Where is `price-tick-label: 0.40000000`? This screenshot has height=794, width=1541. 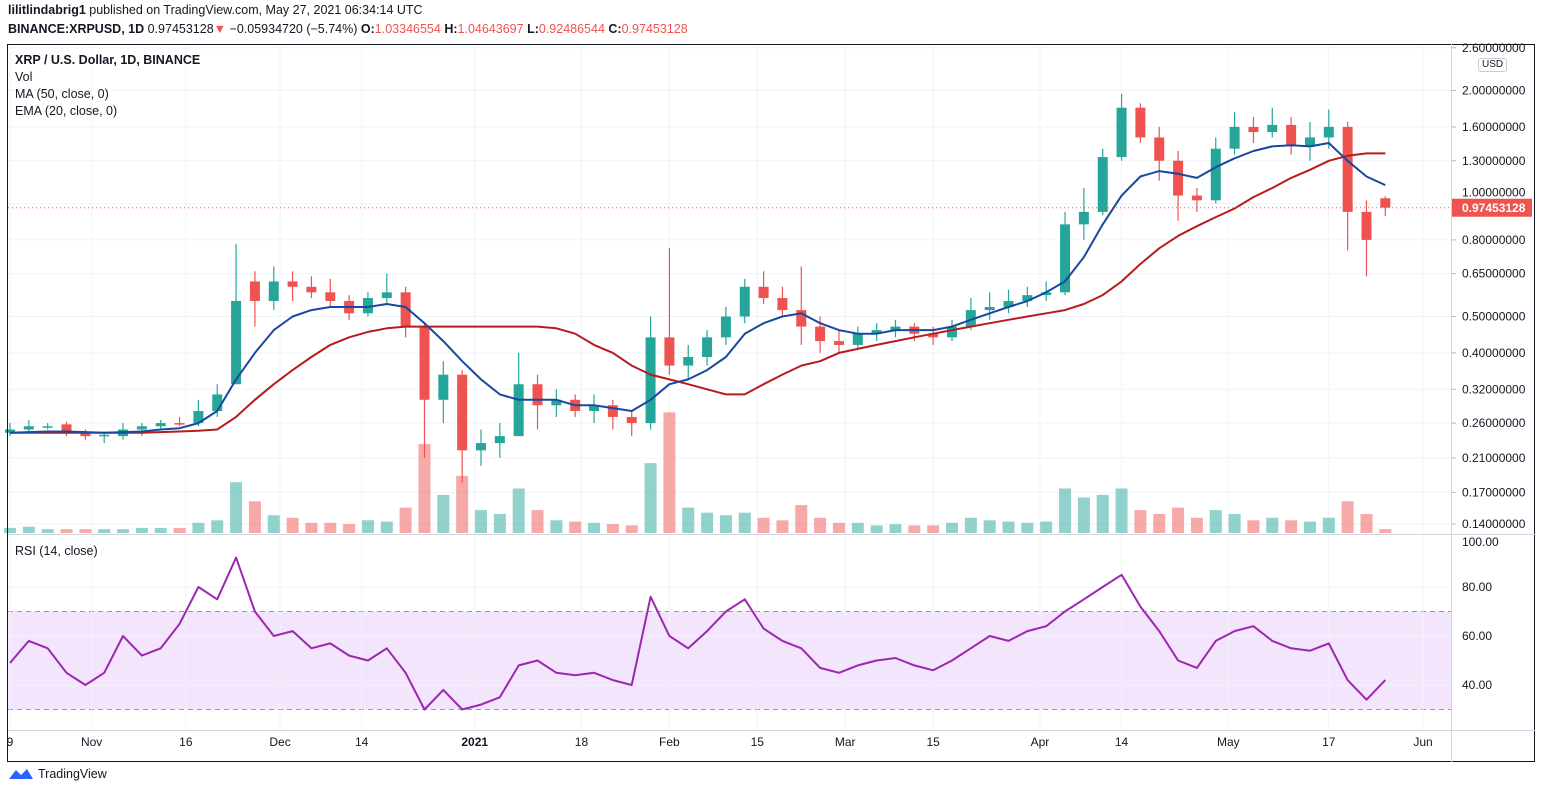 price-tick-label: 0.40000000 is located at coordinates (1494, 353).